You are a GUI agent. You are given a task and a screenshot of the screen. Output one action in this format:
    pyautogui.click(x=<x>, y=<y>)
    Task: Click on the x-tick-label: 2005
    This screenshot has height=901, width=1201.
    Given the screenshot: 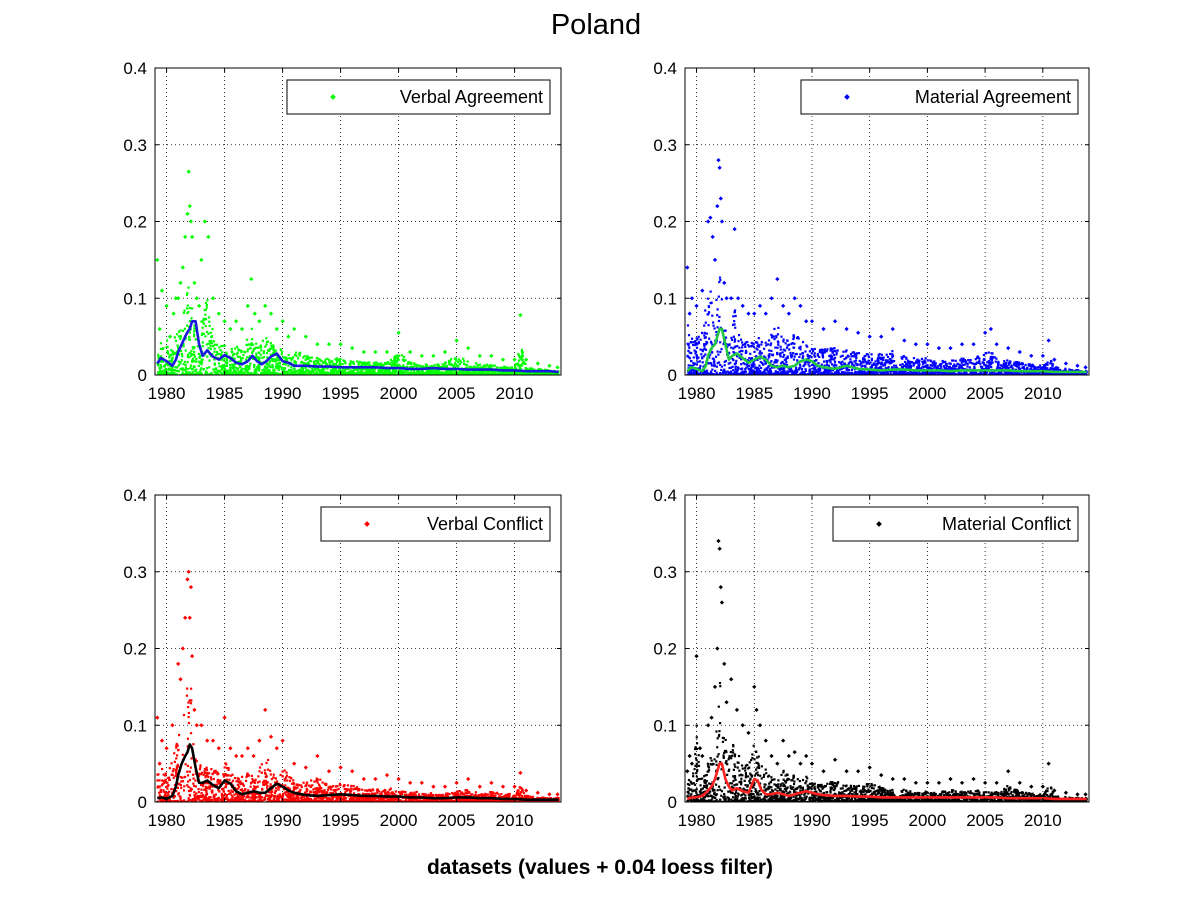 What is the action you would take?
    pyautogui.click(x=457, y=393)
    